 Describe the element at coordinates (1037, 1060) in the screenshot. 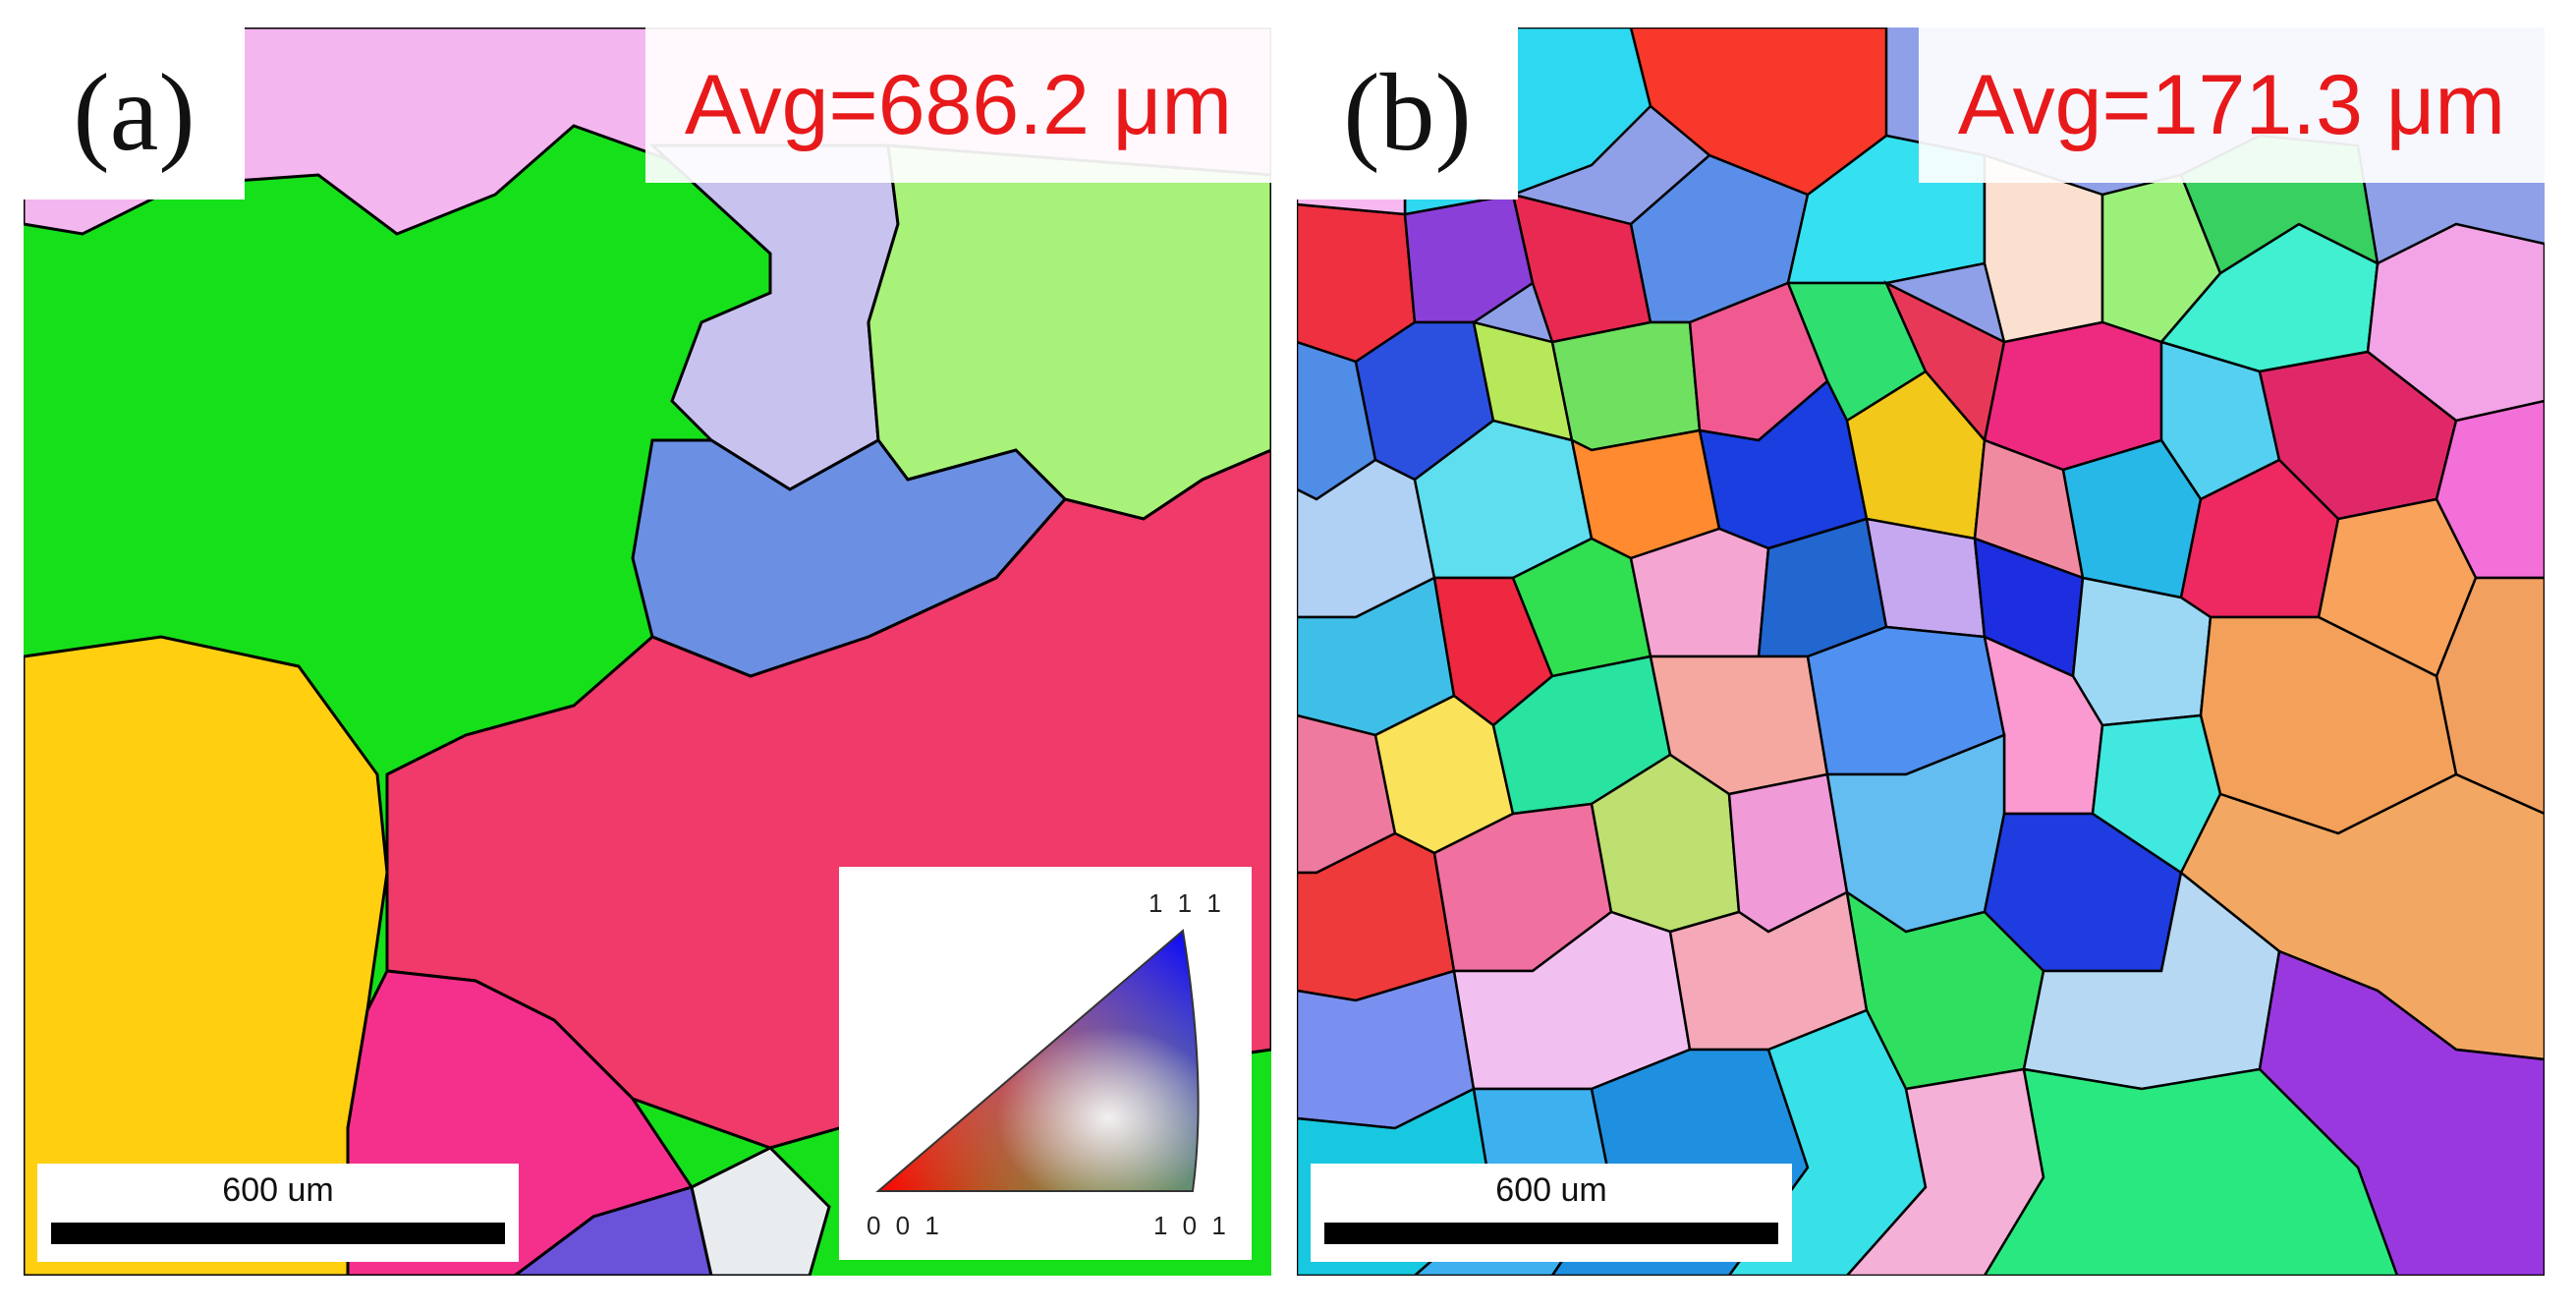

I see `ipf-triangle` at that location.